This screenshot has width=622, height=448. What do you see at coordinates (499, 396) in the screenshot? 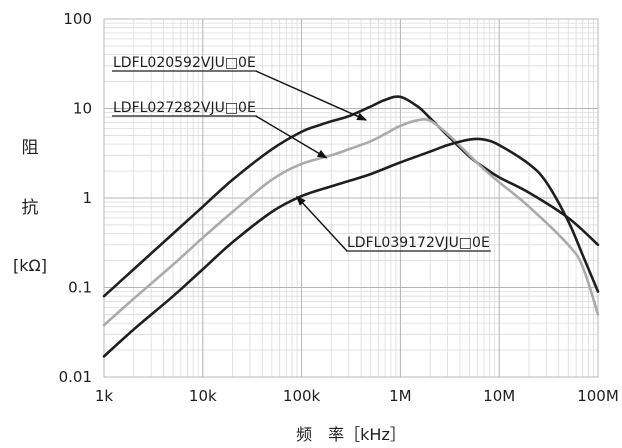
I see `x-tick-label: 10M` at bounding box center [499, 396].